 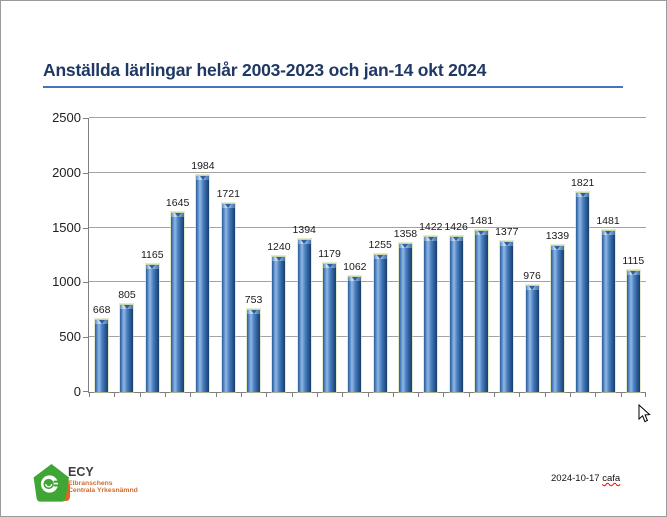 What do you see at coordinates (66, 117) in the screenshot?
I see `y-axis-tick-label: 2500` at bounding box center [66, 117].